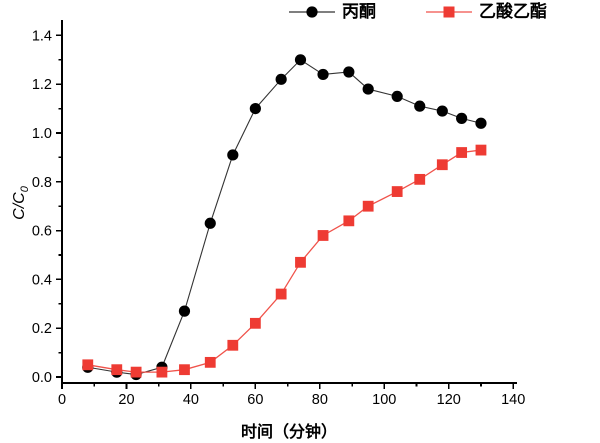 The width and height of the screenshot is (600, 443). I want to click on acetone-marker-icon, so click(312, 12).